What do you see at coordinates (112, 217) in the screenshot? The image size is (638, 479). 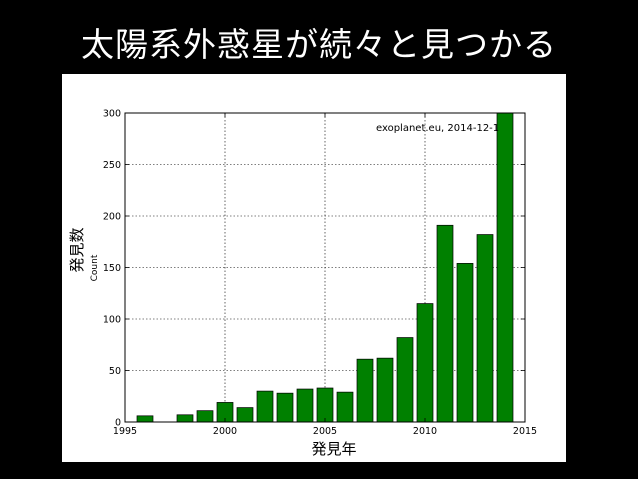 I see `y-tick-label: 200` at bounding box center [112, 217].